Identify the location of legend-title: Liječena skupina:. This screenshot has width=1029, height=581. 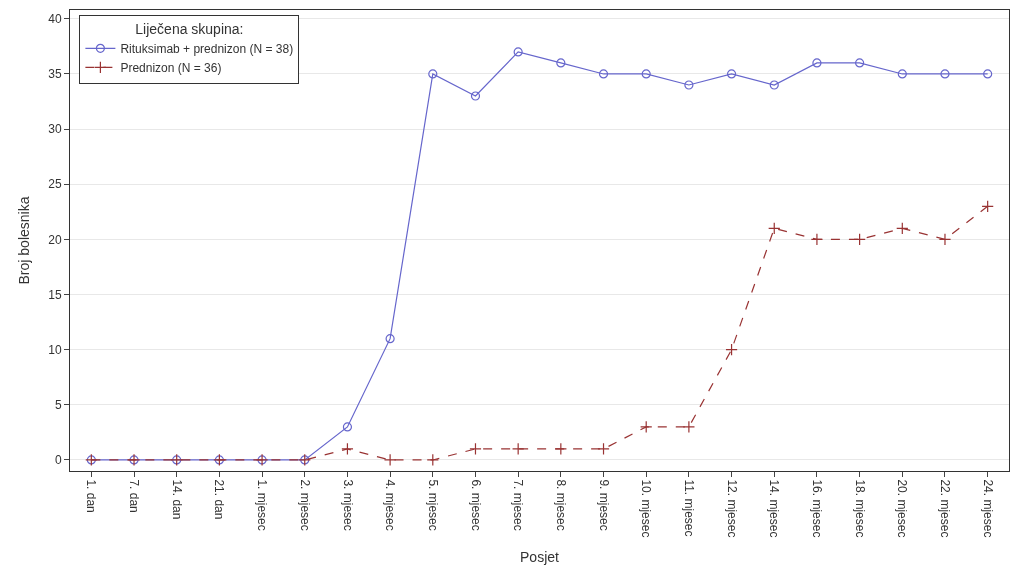
(189, 28).